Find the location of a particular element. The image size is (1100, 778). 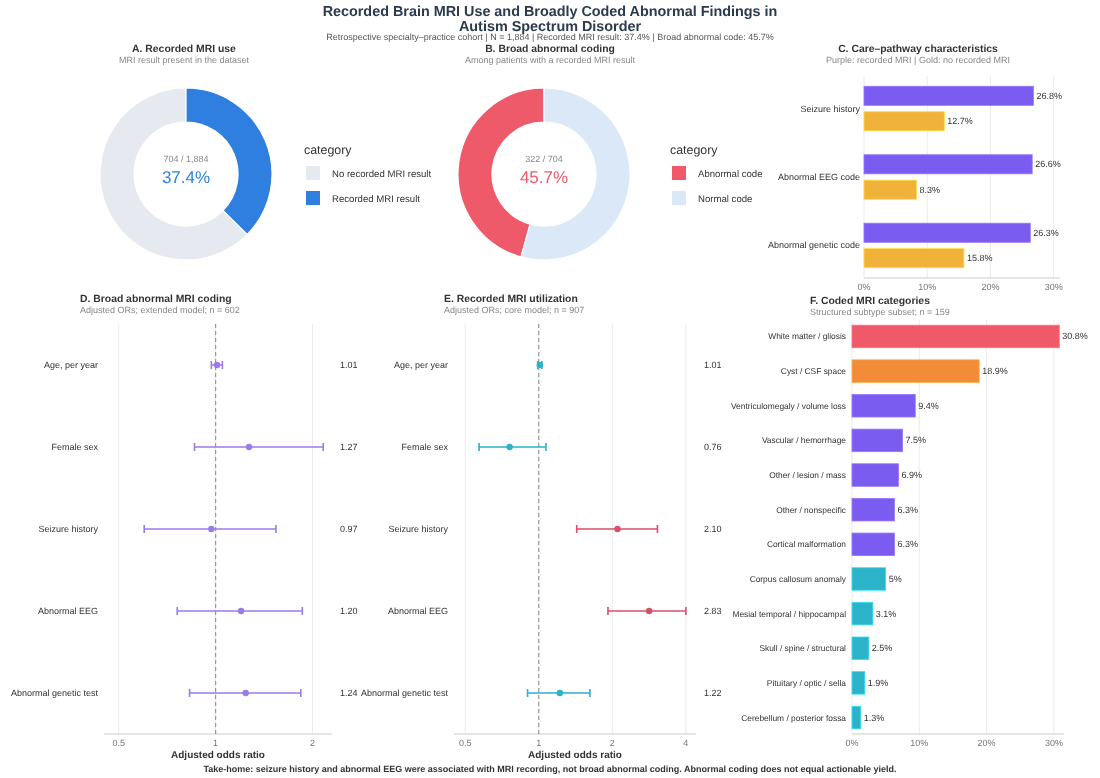

text: 37.4% is located at coordinates (186, 177).